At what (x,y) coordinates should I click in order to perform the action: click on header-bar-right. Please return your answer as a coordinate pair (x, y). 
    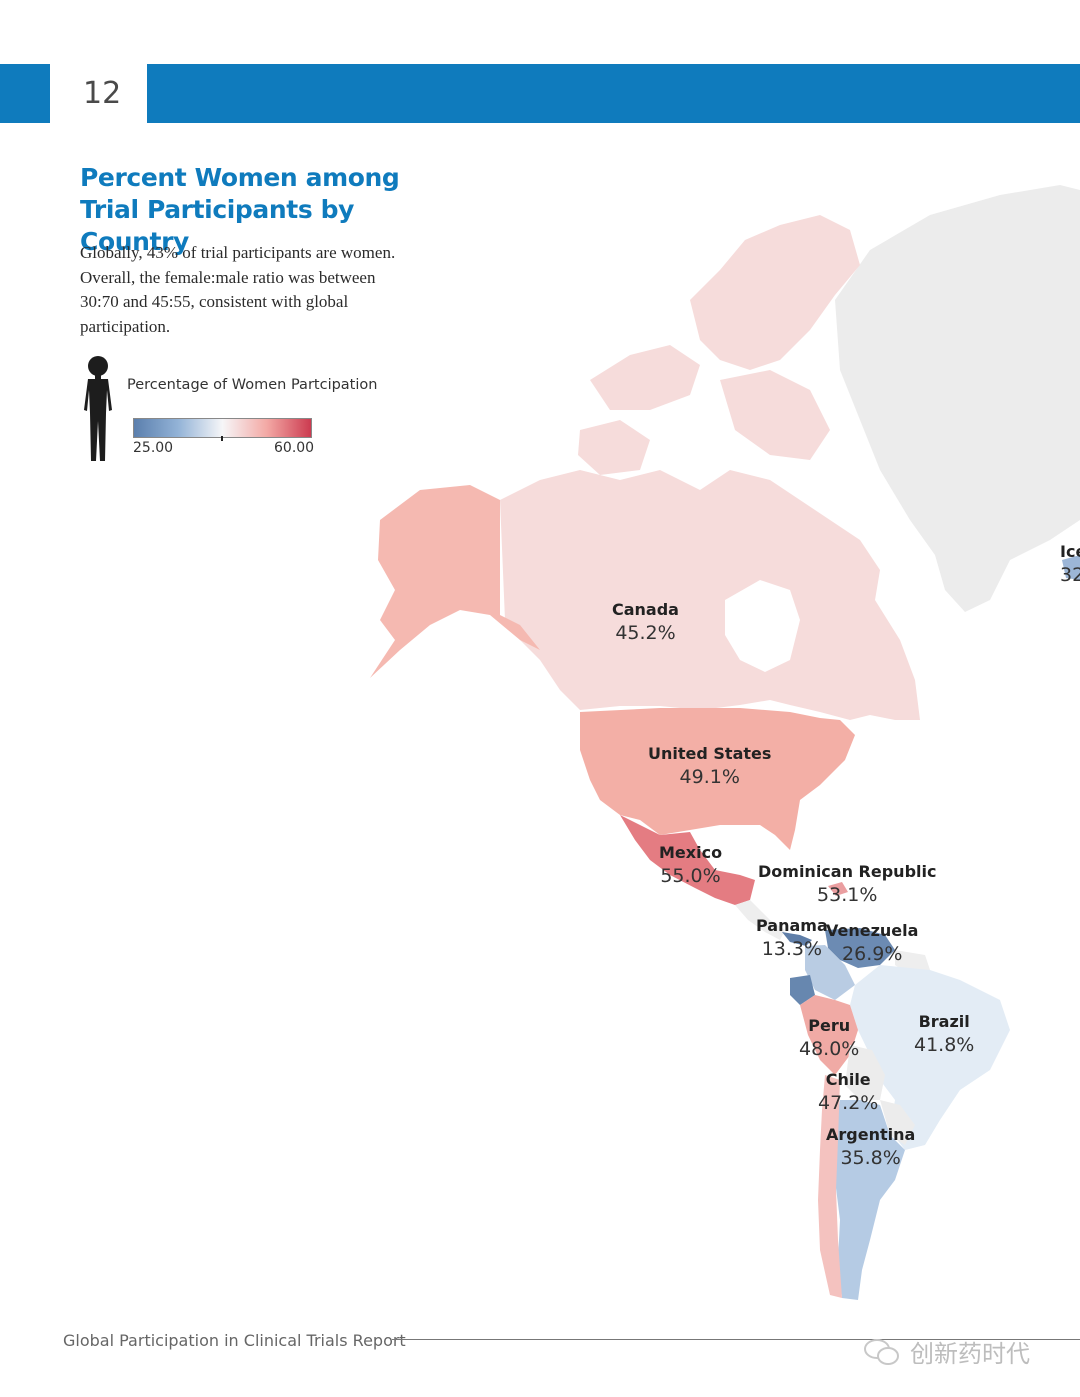
    Looking at the image, I should click on (613, 93).